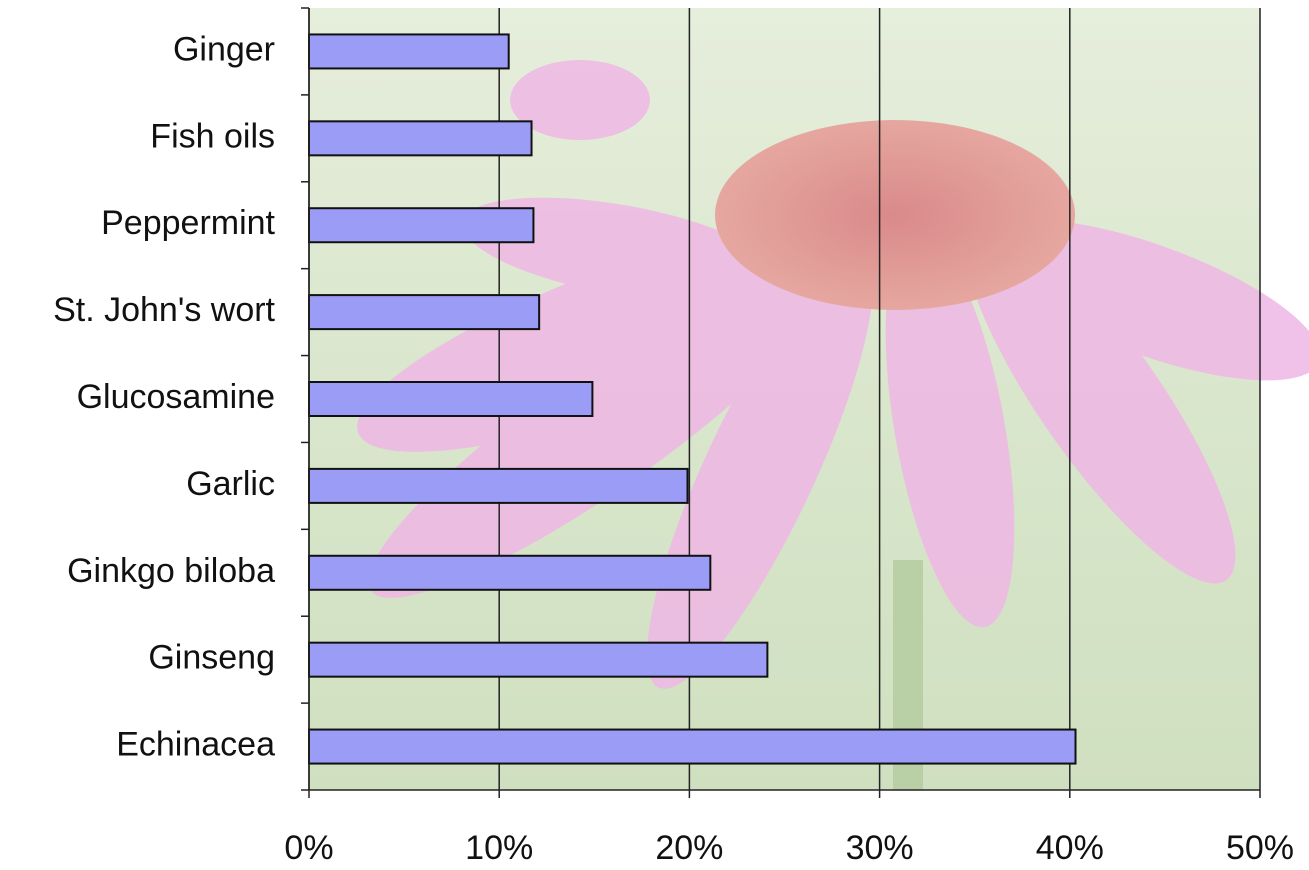  What do you see at coordinates (308, 848) in the screenshot?
I see `x-tick-label: 0%` at bounding box center [308, 848].